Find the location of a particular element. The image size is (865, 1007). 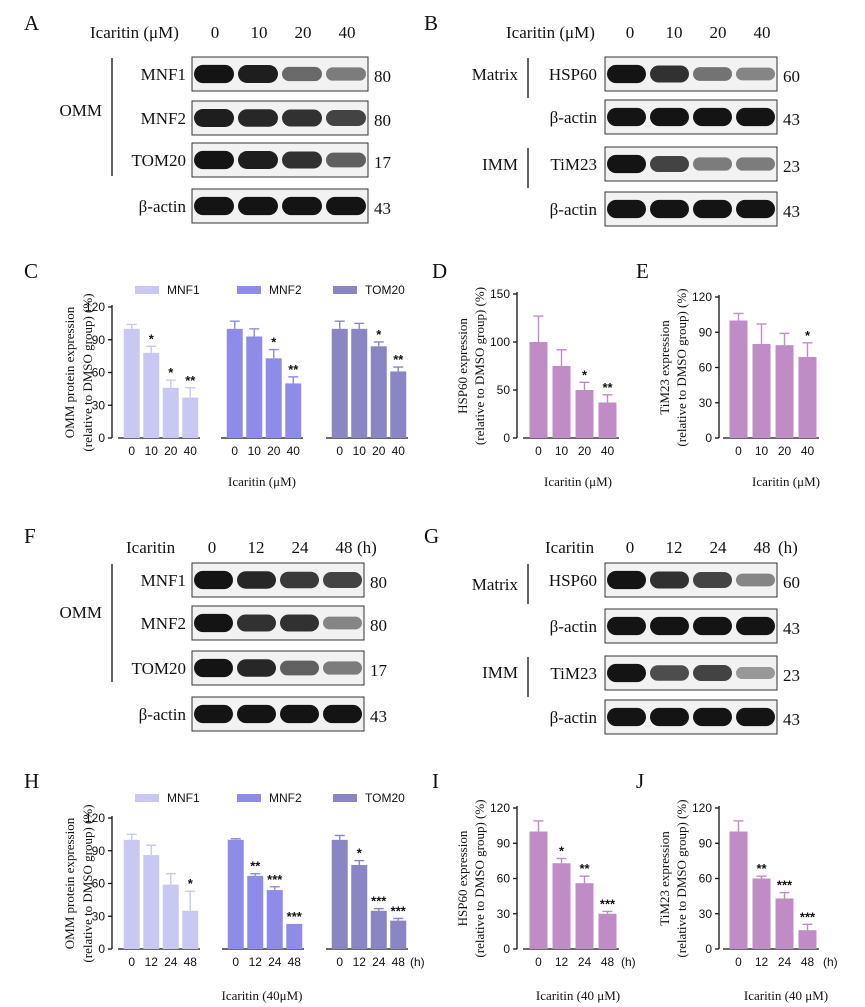

legend-label: TOM20 is located at coordinates (385, 798).